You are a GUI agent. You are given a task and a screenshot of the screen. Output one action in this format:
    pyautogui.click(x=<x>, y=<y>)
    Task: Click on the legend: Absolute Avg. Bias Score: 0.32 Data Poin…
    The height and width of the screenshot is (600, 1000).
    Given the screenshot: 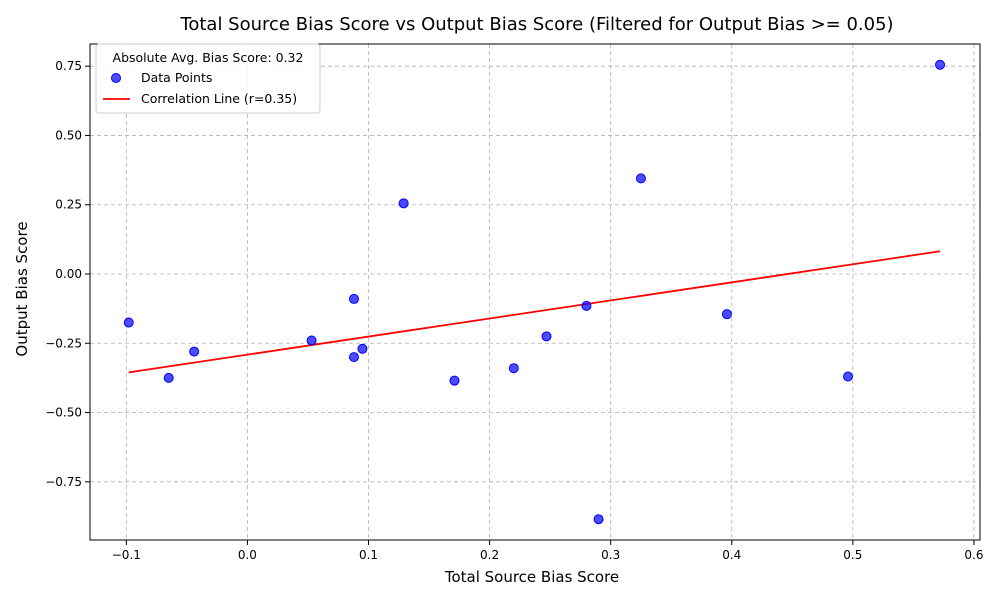 What is the action you would take?
    pyautogui.click(x=208, y=78)
    